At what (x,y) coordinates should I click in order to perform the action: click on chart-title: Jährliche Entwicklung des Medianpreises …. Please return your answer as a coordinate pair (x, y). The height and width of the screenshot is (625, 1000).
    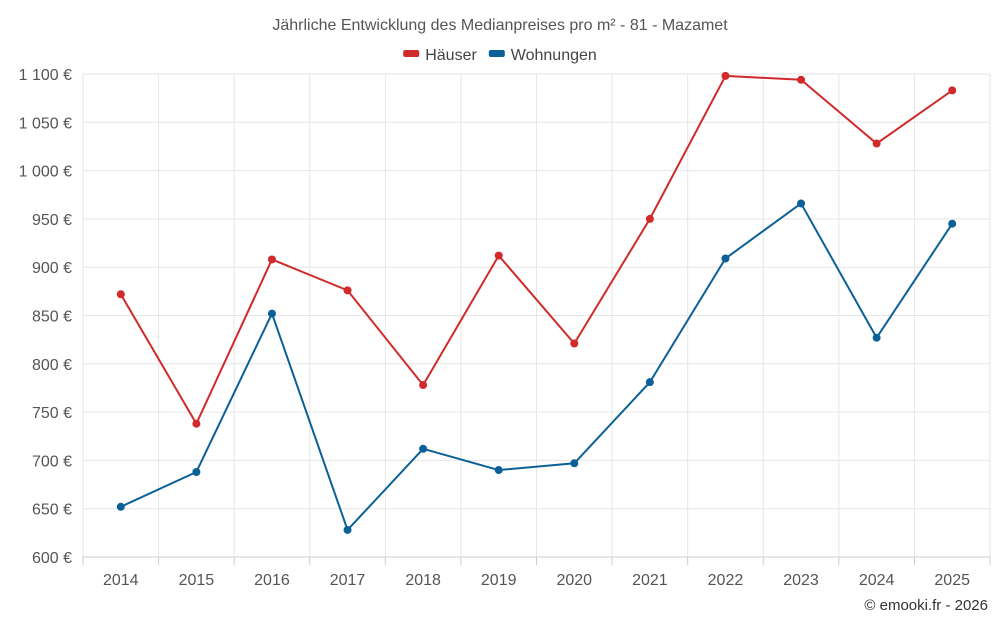
    Looking at the image, I should click on (500, 25).